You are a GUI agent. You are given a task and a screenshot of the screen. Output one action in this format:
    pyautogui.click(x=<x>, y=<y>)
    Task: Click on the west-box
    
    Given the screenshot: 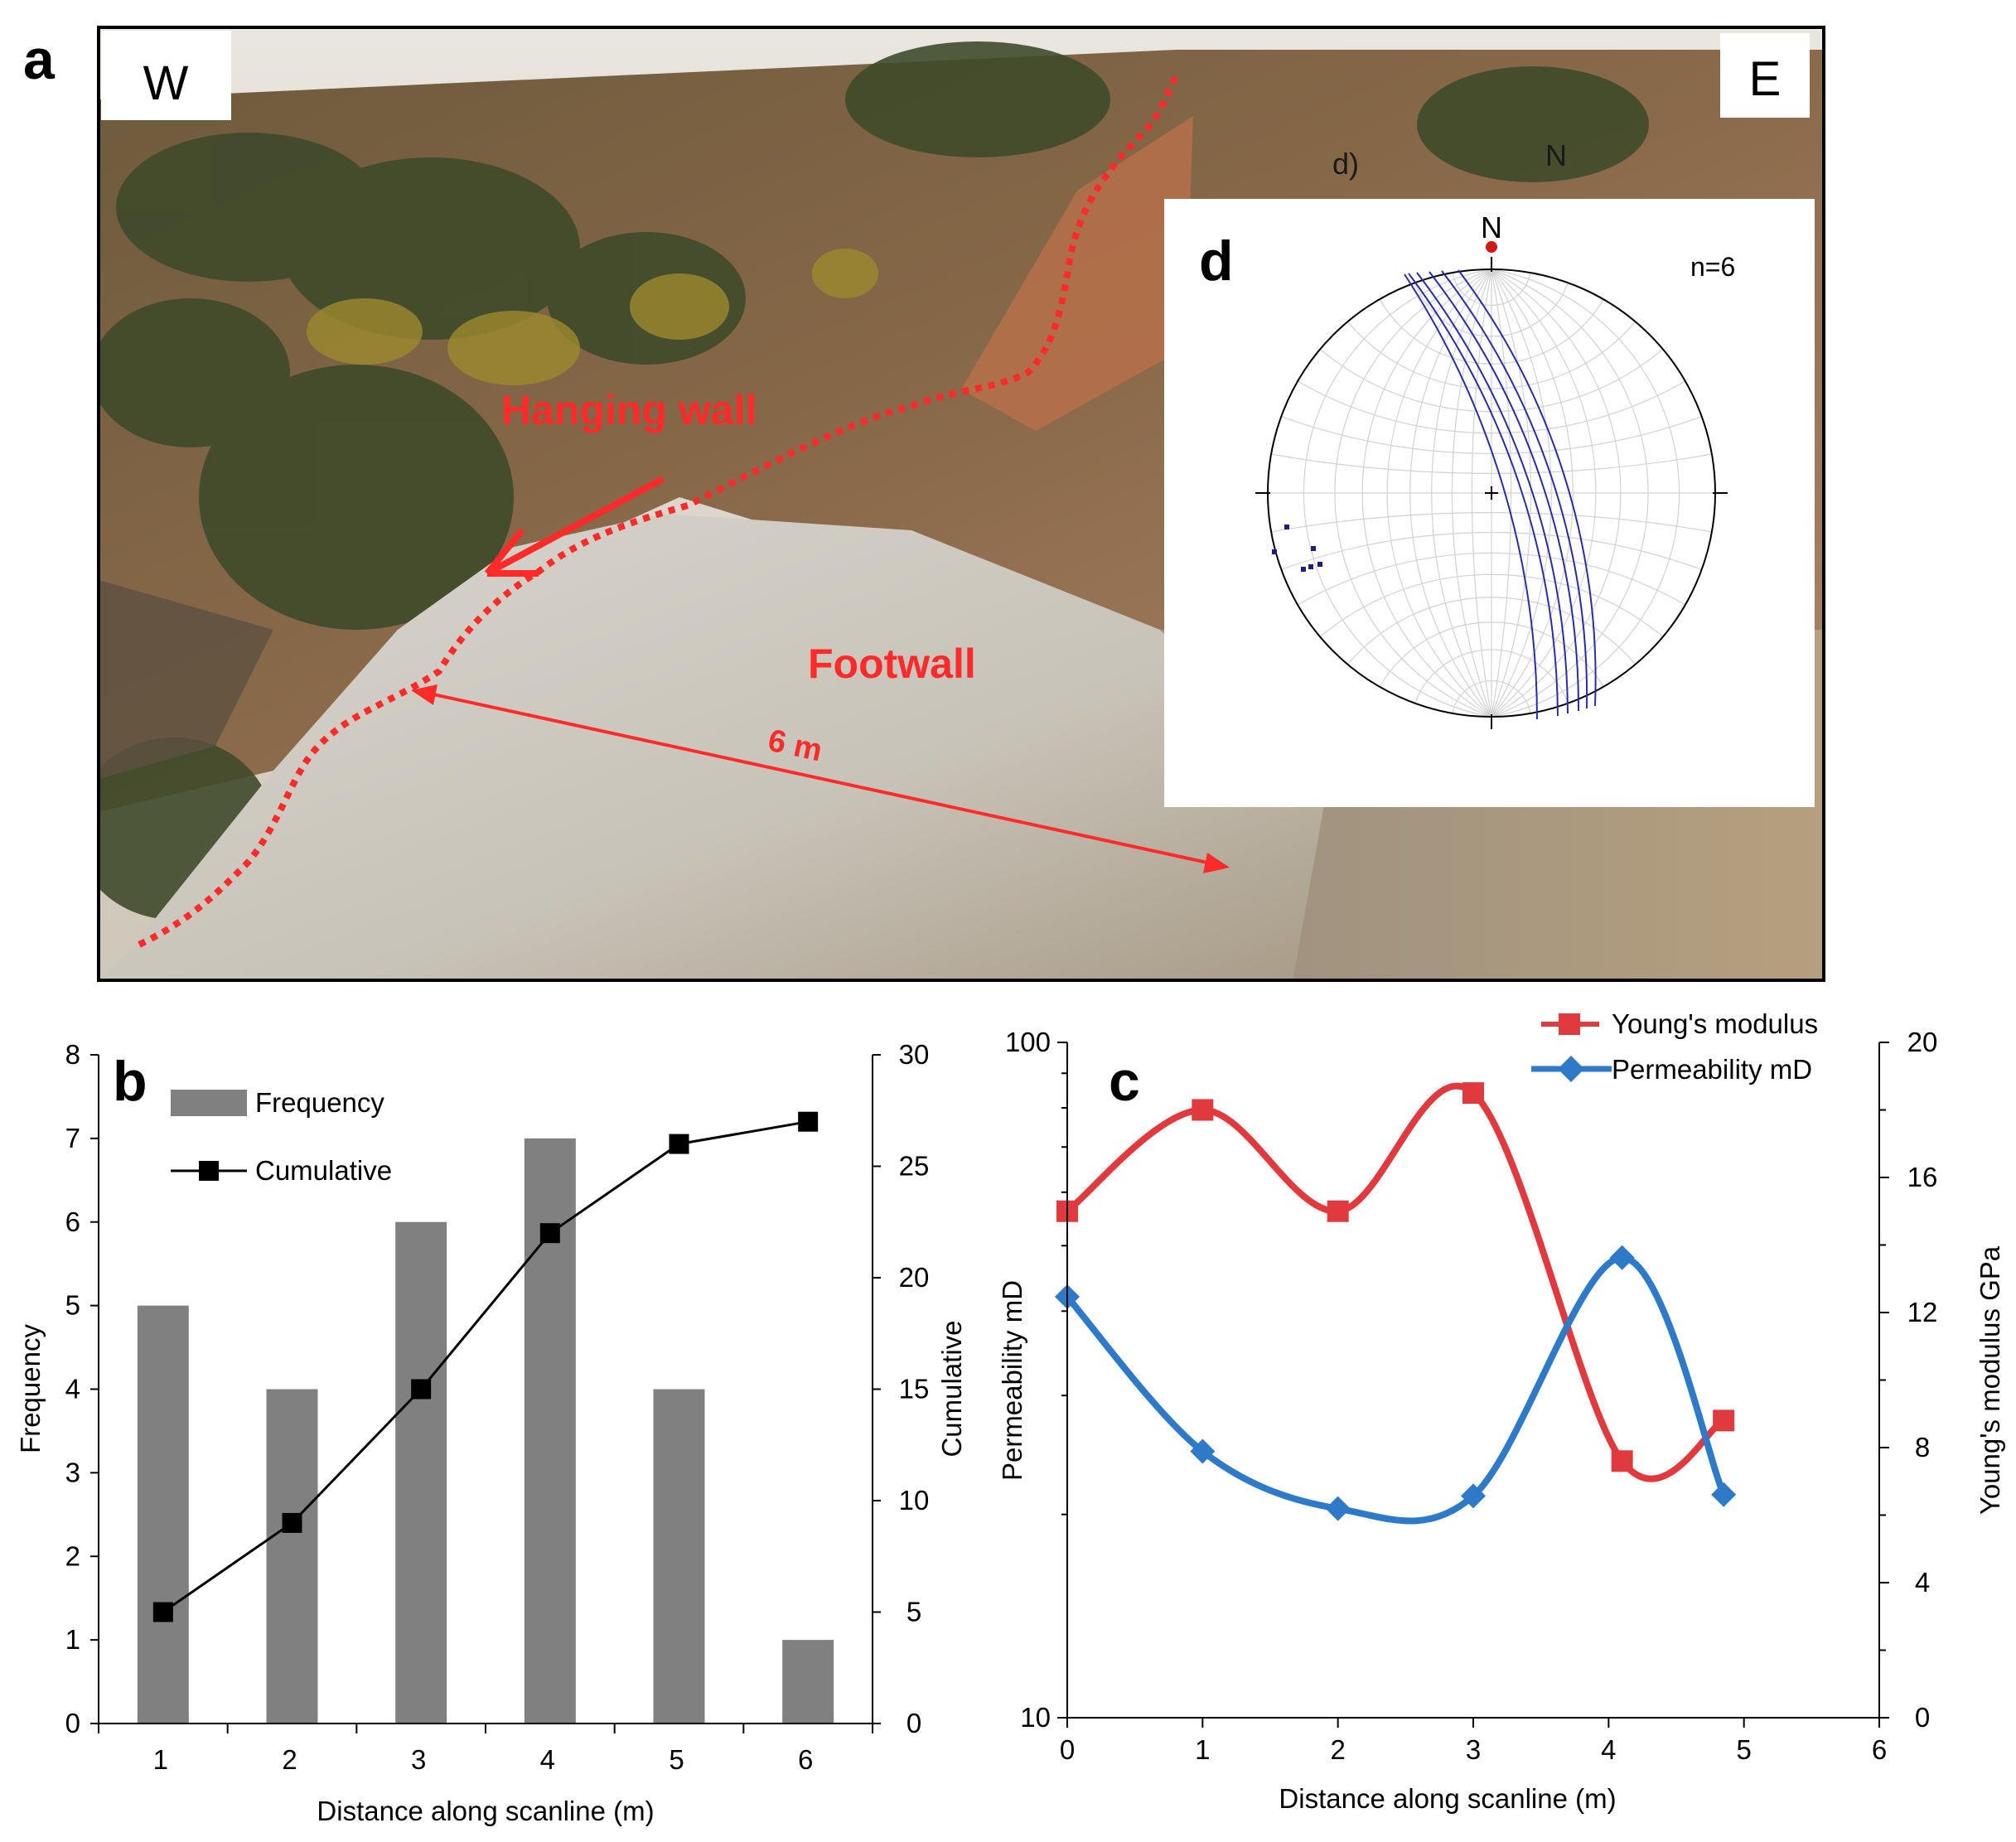 What is the action you would take?
    pyautogui.click(x=166, y=76)
    